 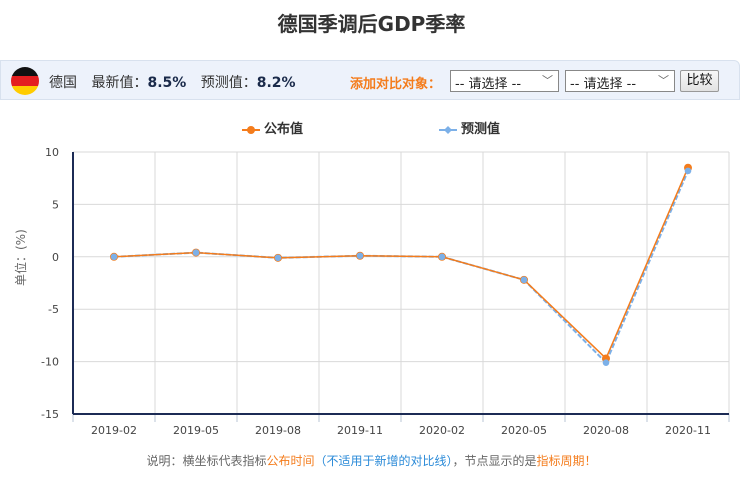 What do you see at coordinates (371, 24) in the screenshot?
I see `page-title: 德国季调后GDP季率` at bounding box center [371, 24].